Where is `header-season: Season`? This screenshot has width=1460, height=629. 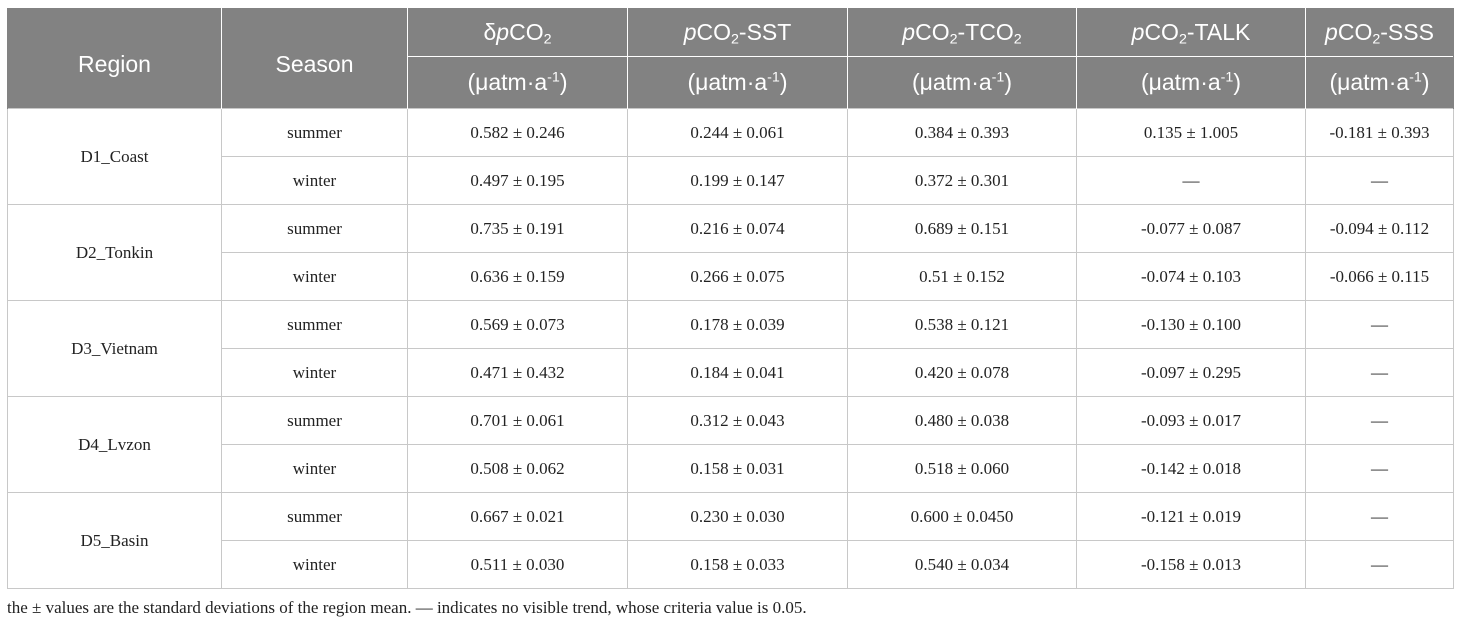 header-season: Season is located at coordinates (314, 58).